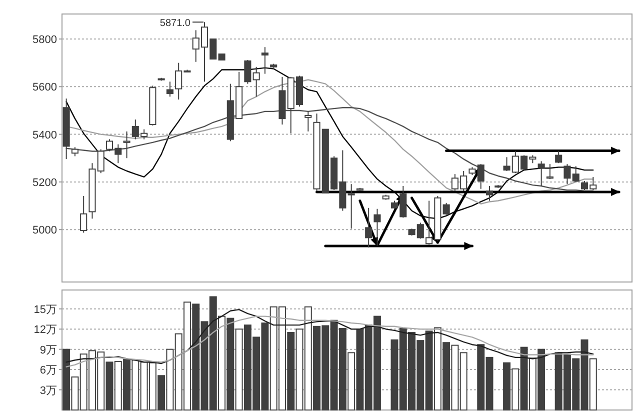 This screenshot has height=420, width=640. What do you see at coordinates (48, 390) in the screenshot?
I see `y-tick-label: 3万` at bounding box center [48, 390].